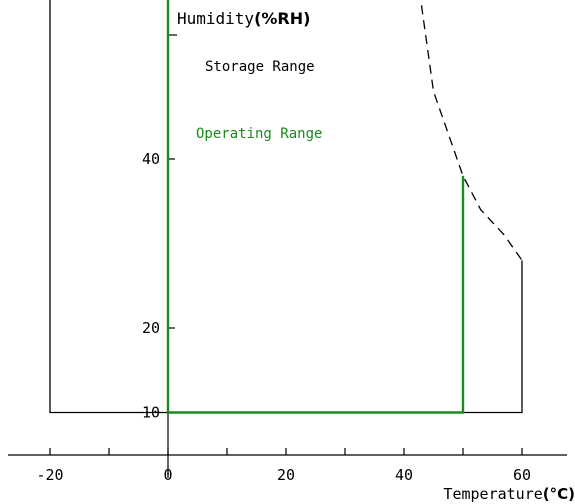  I want to click on x-tick-label-20: 20, so click(286, 475).